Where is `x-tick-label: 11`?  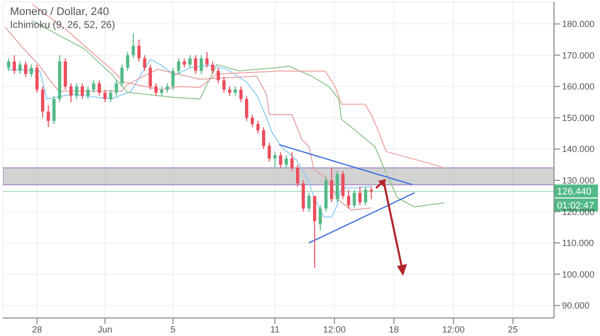 x-tick-label: 11 is located at coordinates (275, 329).